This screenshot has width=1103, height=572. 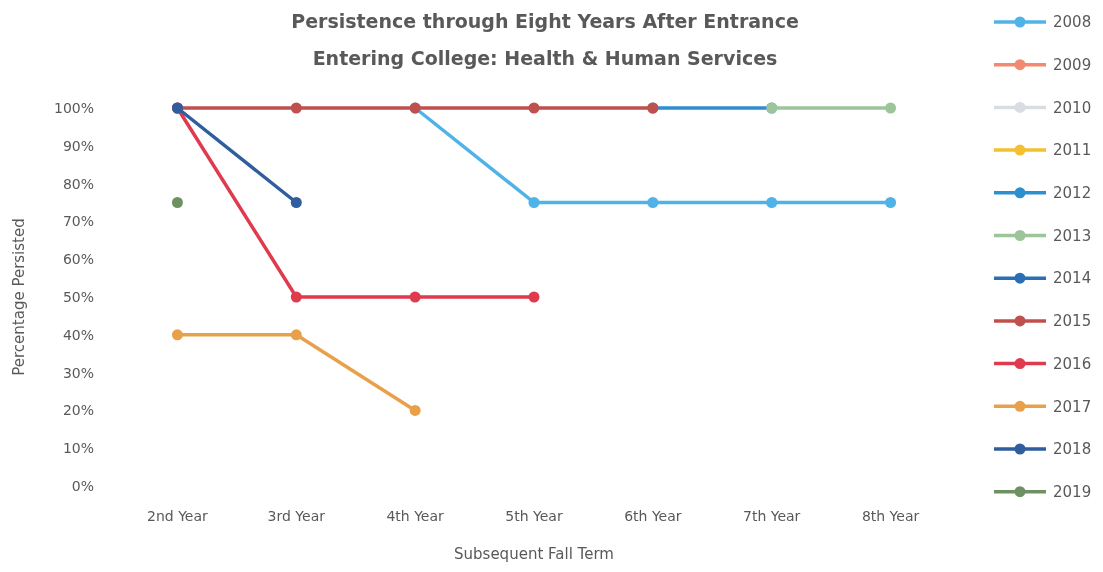 What do you see at coordinates (534, 554) in the screenshot?
I see `x-axis-title: Subsequent Fall Term` at bounding box center [534, 554].